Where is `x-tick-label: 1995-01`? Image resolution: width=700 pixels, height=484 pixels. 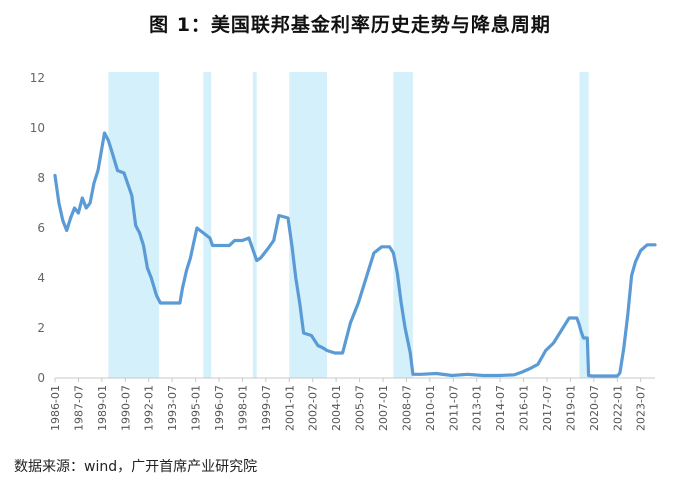
x-tick-label: 1995-01 is located at coordinates (196, 408).